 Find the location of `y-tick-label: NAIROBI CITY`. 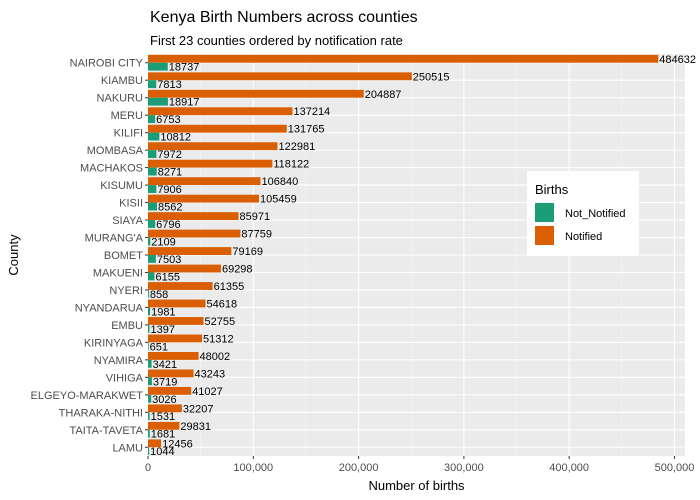

y-tick-label: NAIROBI CITY is located at coordinates (107, 64).